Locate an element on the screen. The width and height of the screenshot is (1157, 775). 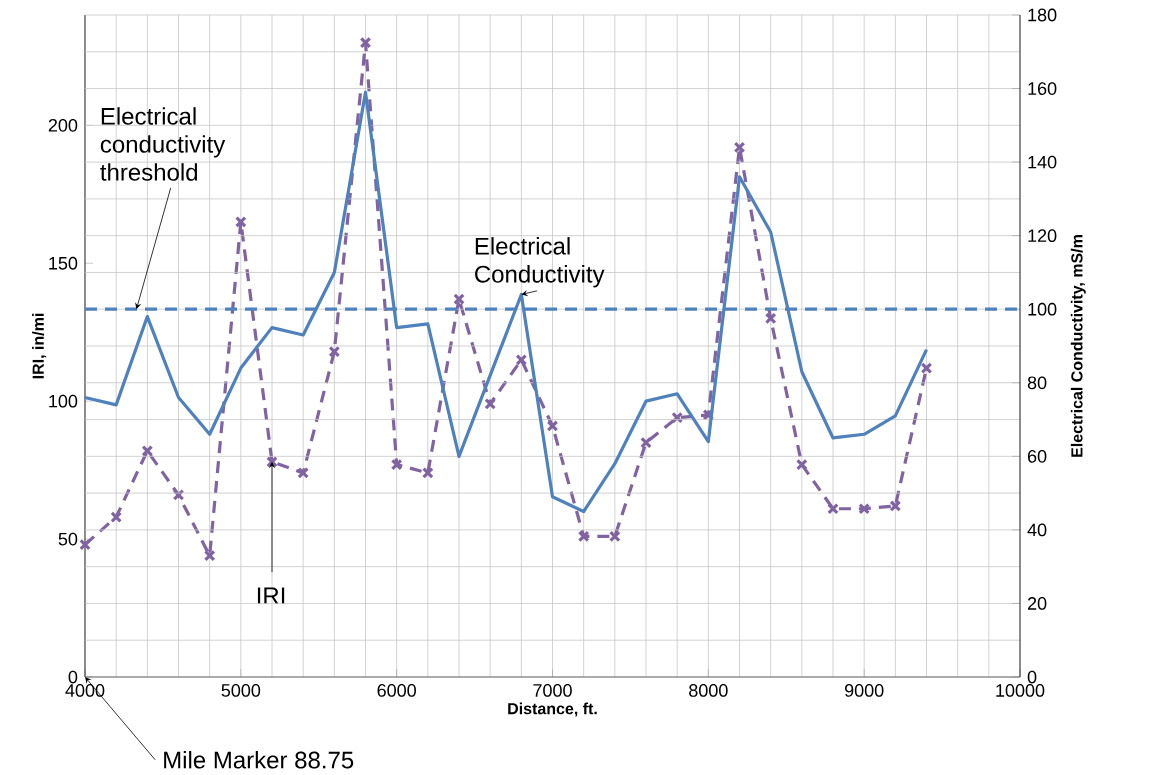
x-axis-title: Distance, ft. is located at coordinates (552, 709).